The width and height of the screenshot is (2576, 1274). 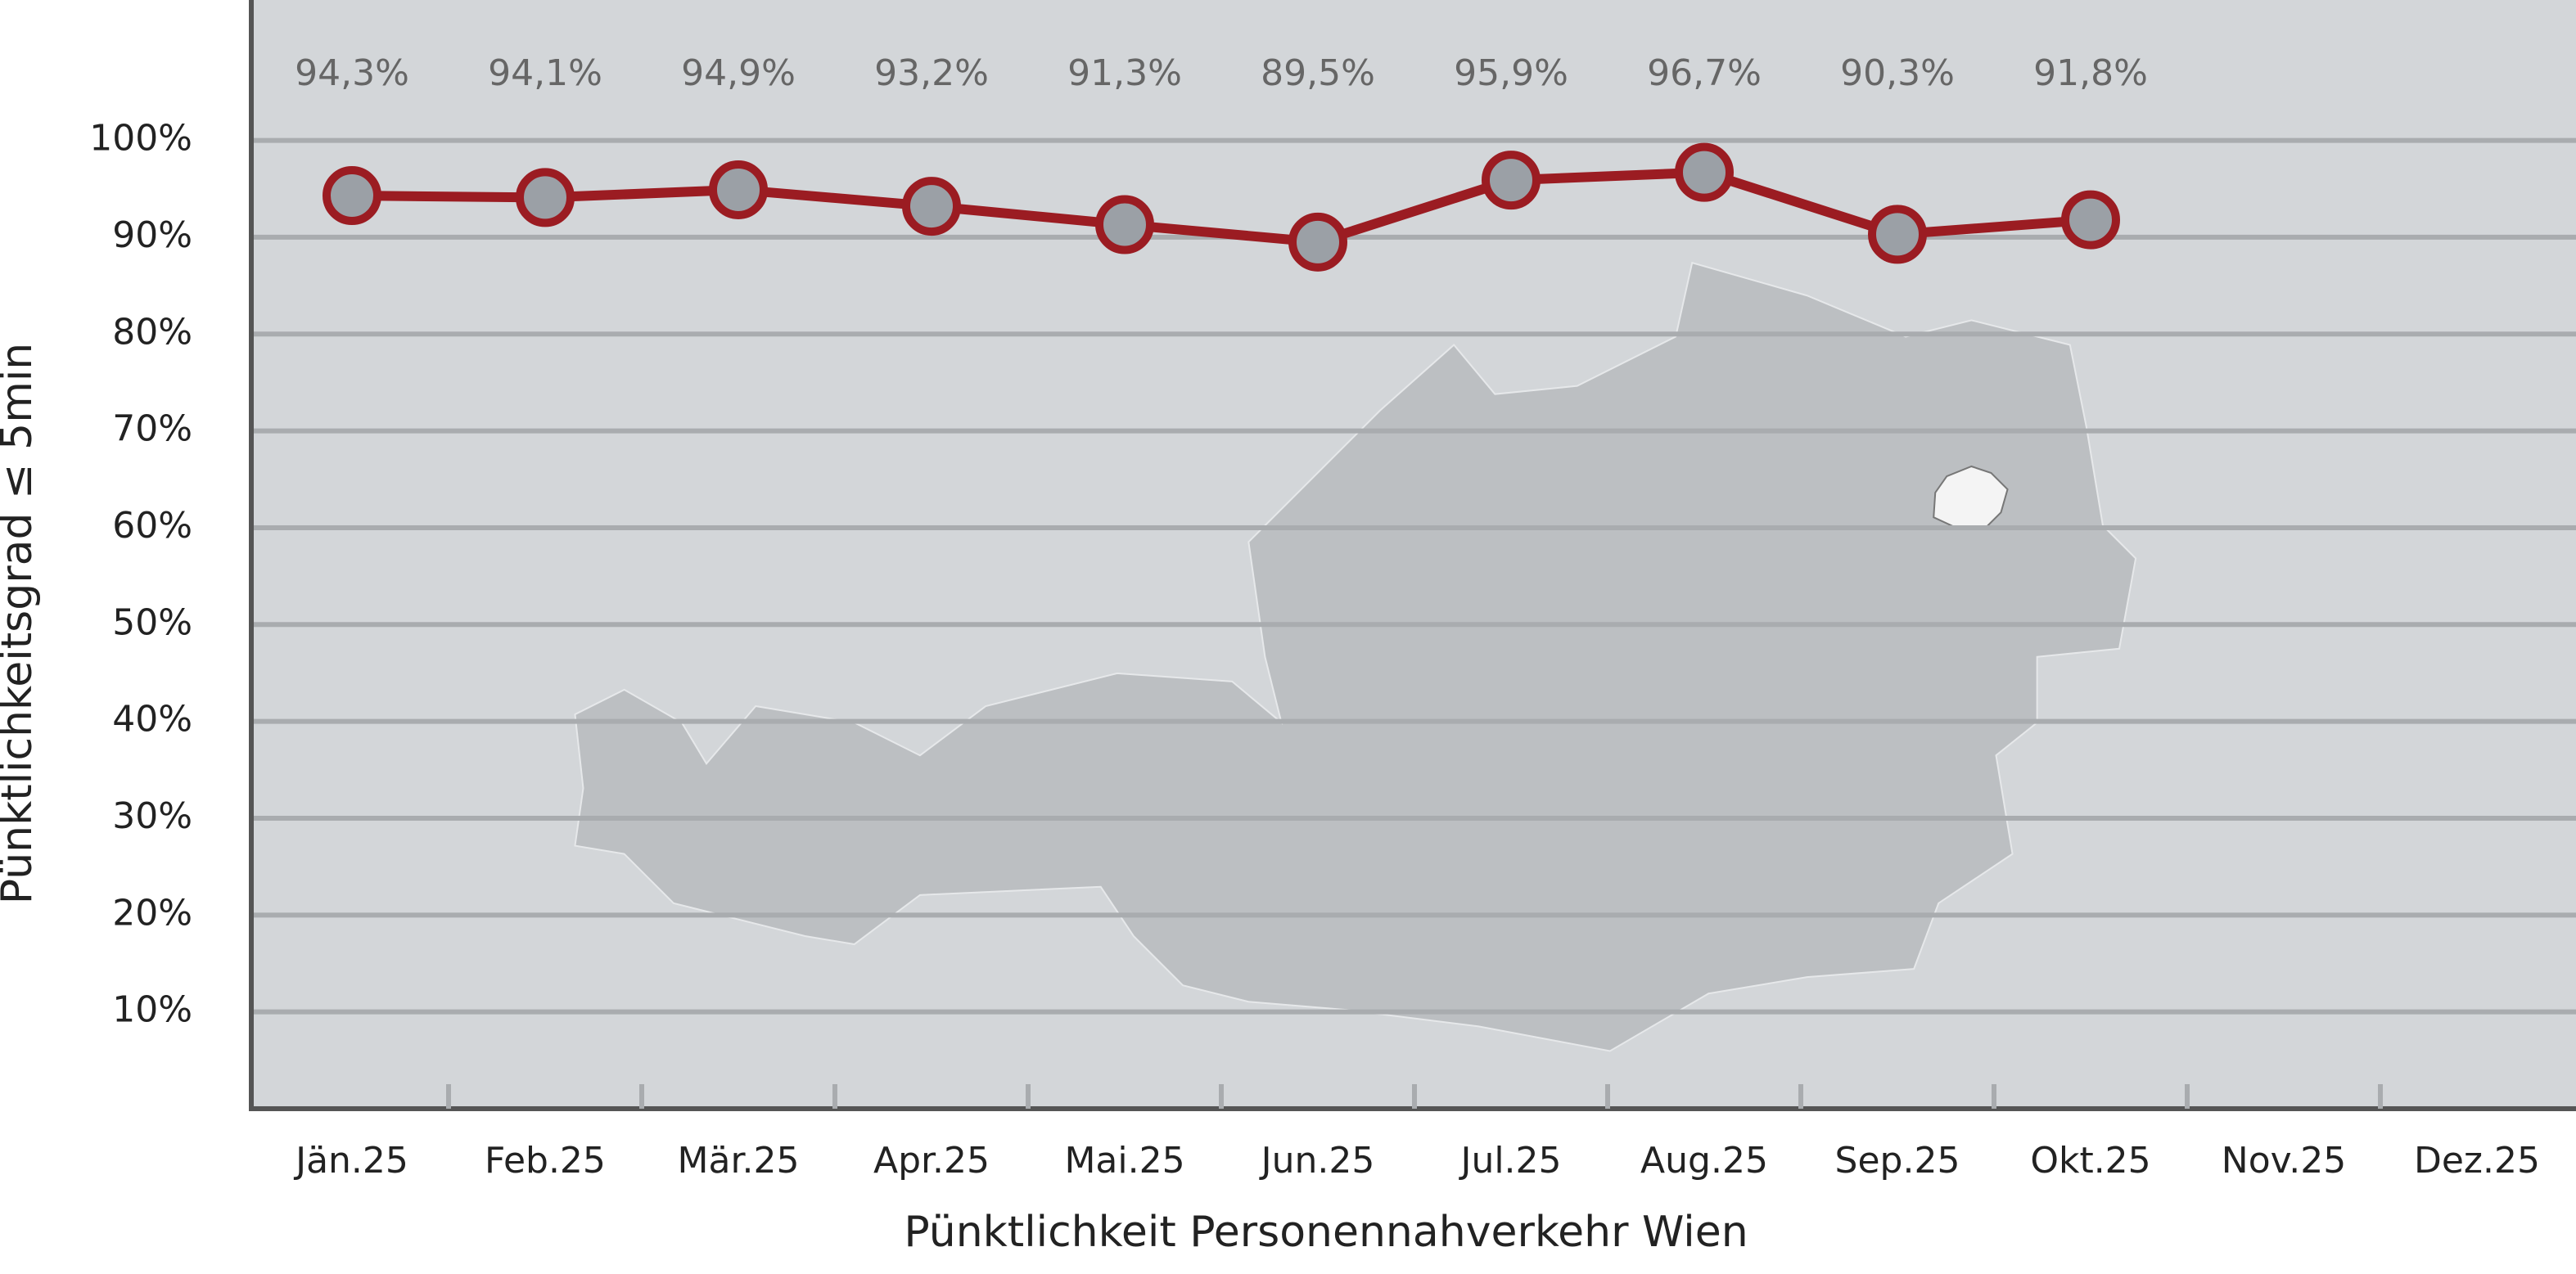 I want to click on x-tick-label: Mär.25, so click(x=739, y=1161).